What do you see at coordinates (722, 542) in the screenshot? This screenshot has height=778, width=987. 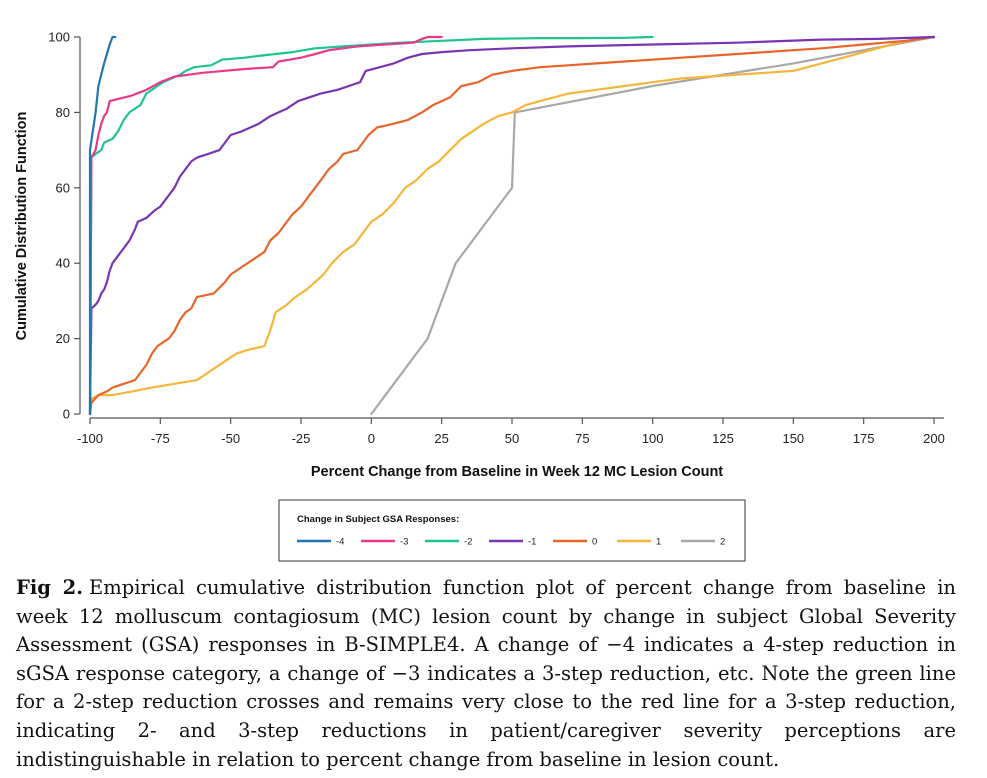 I see `legend-label-2: 2` at bounding box center [722, 542].